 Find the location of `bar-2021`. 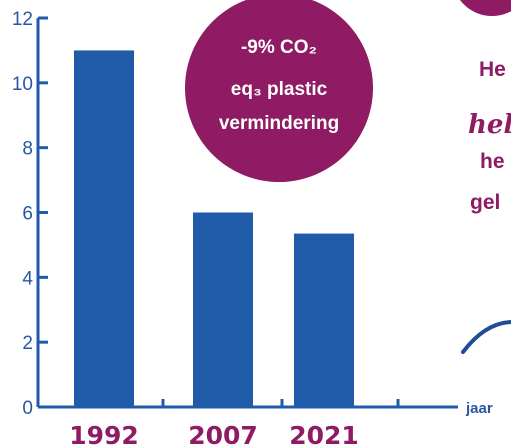

bar-2021 is located at coordinates (324, 320).